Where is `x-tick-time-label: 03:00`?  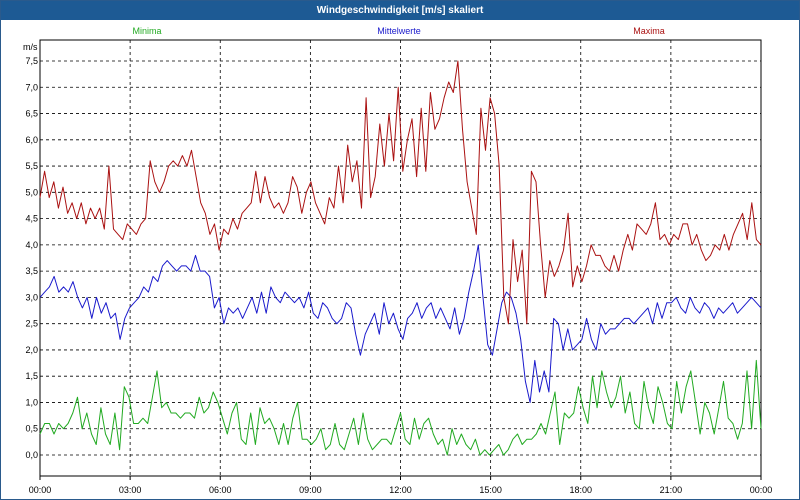 x-tick-time-label: 03:00 is located at coordinates (130, 490).